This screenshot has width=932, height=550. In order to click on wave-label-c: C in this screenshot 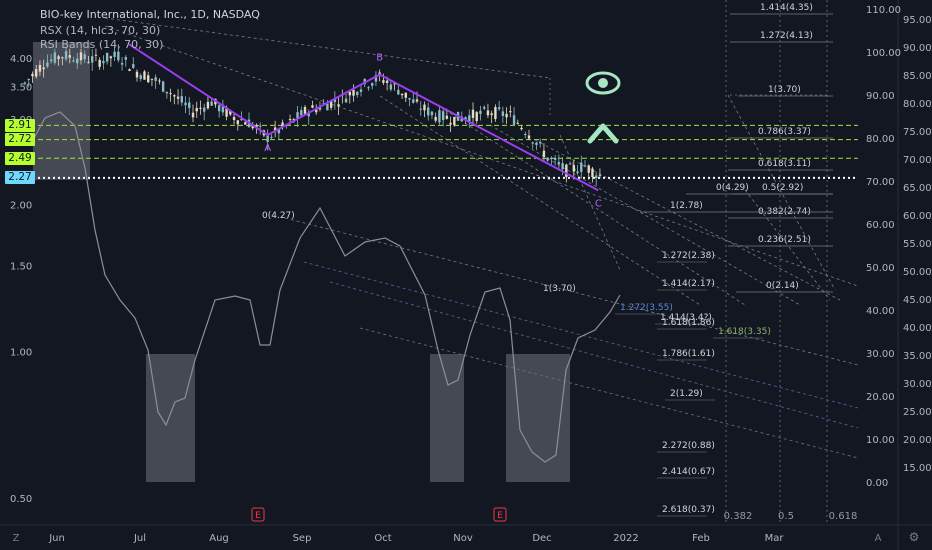, I will do `click(598, 203)`.